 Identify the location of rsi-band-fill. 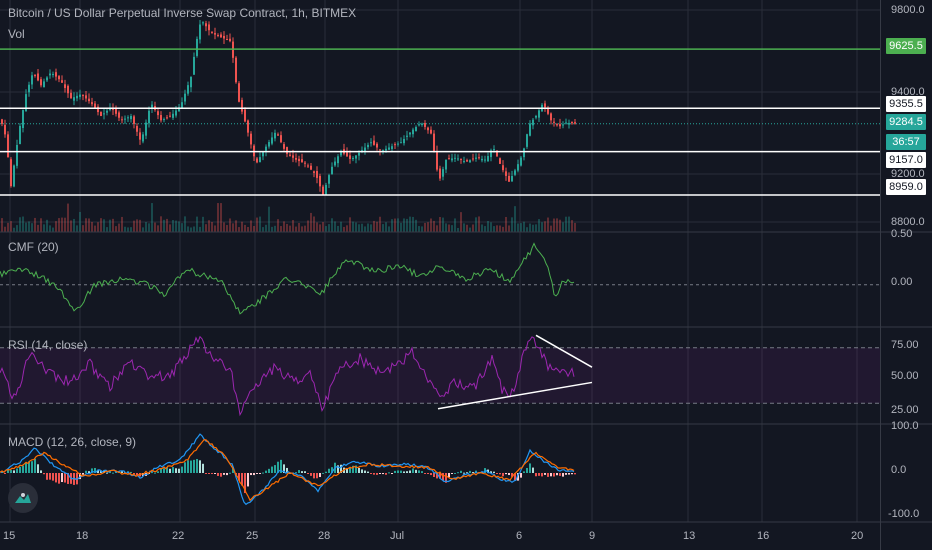
(440, 375).